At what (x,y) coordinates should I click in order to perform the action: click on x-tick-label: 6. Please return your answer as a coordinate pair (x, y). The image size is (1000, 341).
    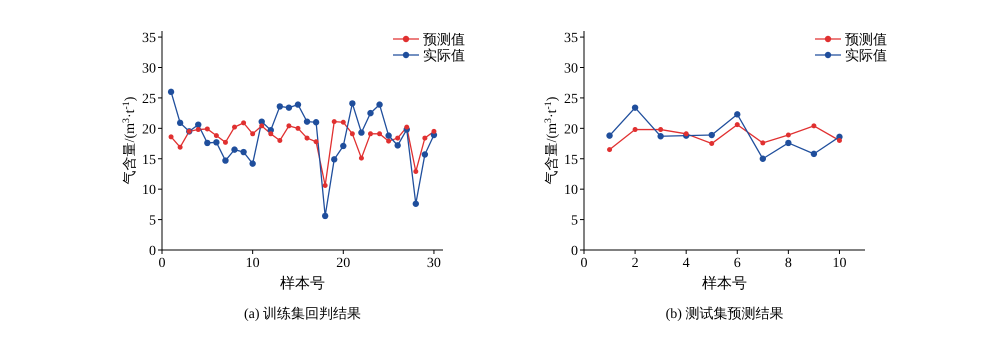
    Looking at the image, I should click on (737, 263).